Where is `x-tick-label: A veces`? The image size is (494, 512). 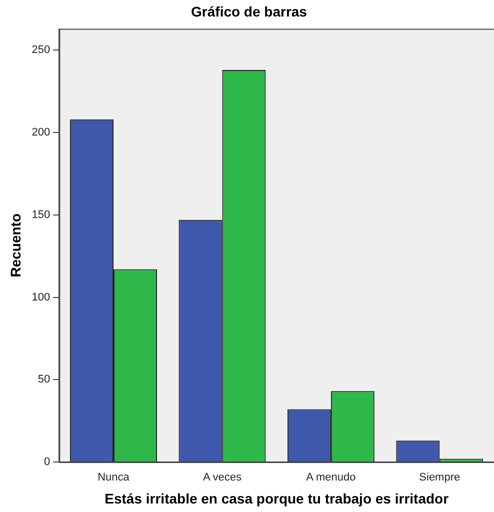 x-tick-label: A veces is located at coordinates (222, 478).